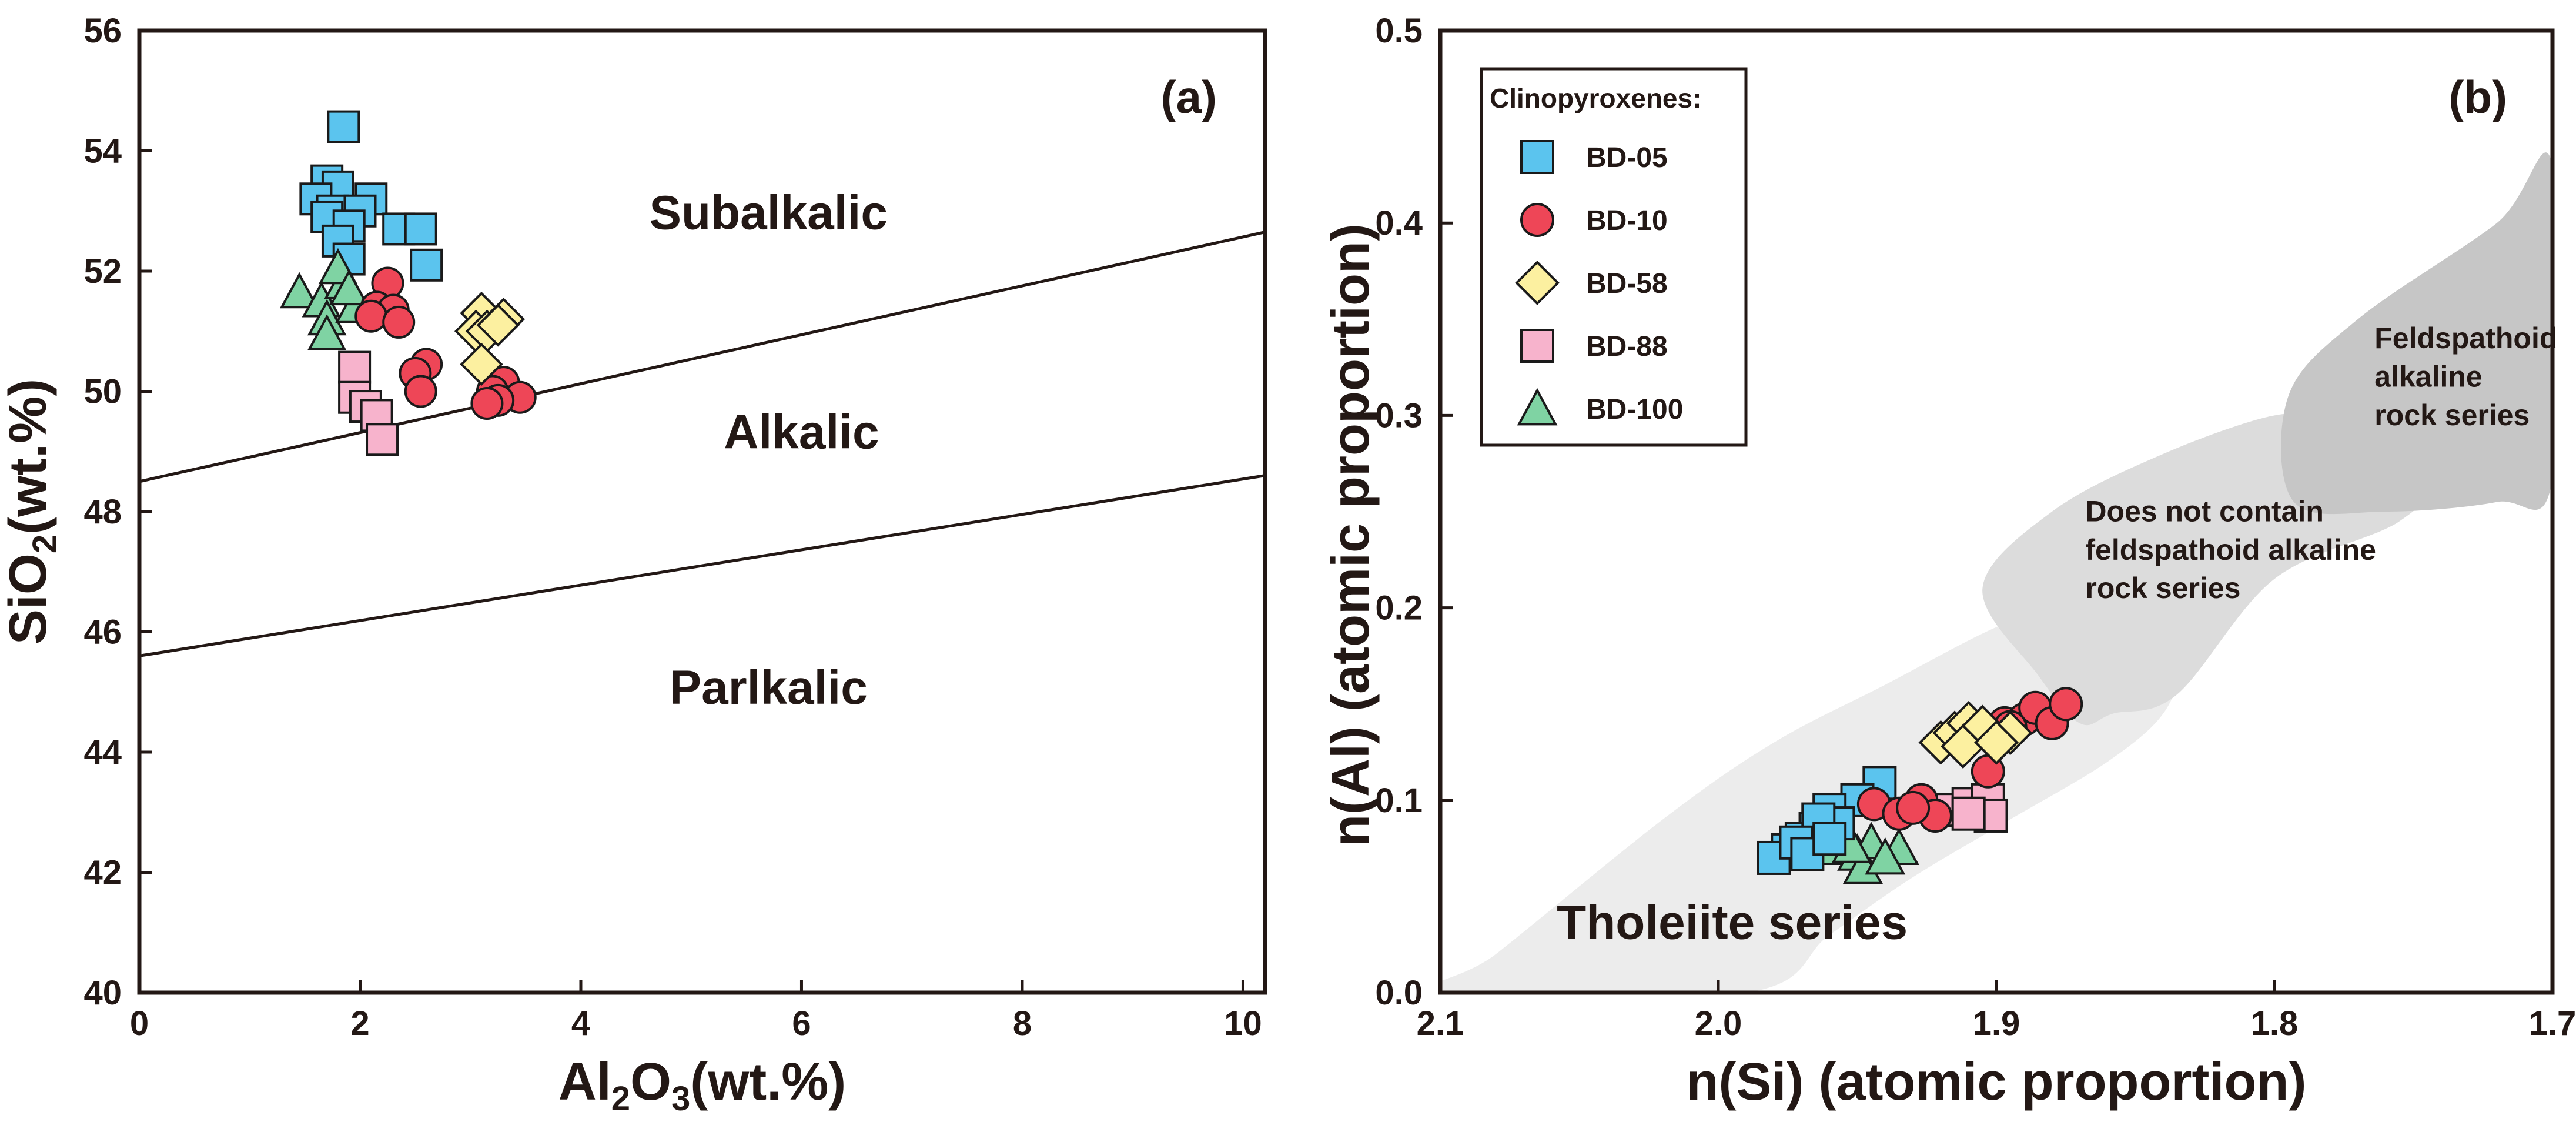 The height and width of the screenshot is (1132, 2576). Describe the element at coordinates (2230, 549) in the screenshot. I see `region-label: feldspathoid alkaline` at that location.